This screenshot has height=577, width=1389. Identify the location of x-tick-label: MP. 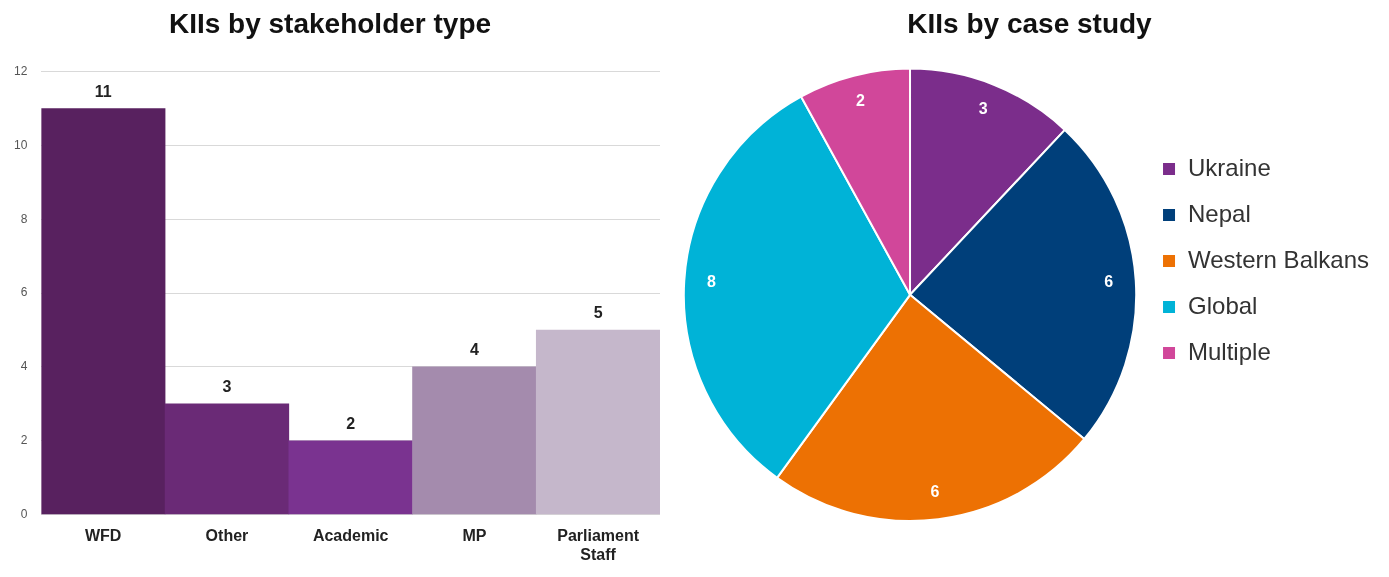
(474, 535).